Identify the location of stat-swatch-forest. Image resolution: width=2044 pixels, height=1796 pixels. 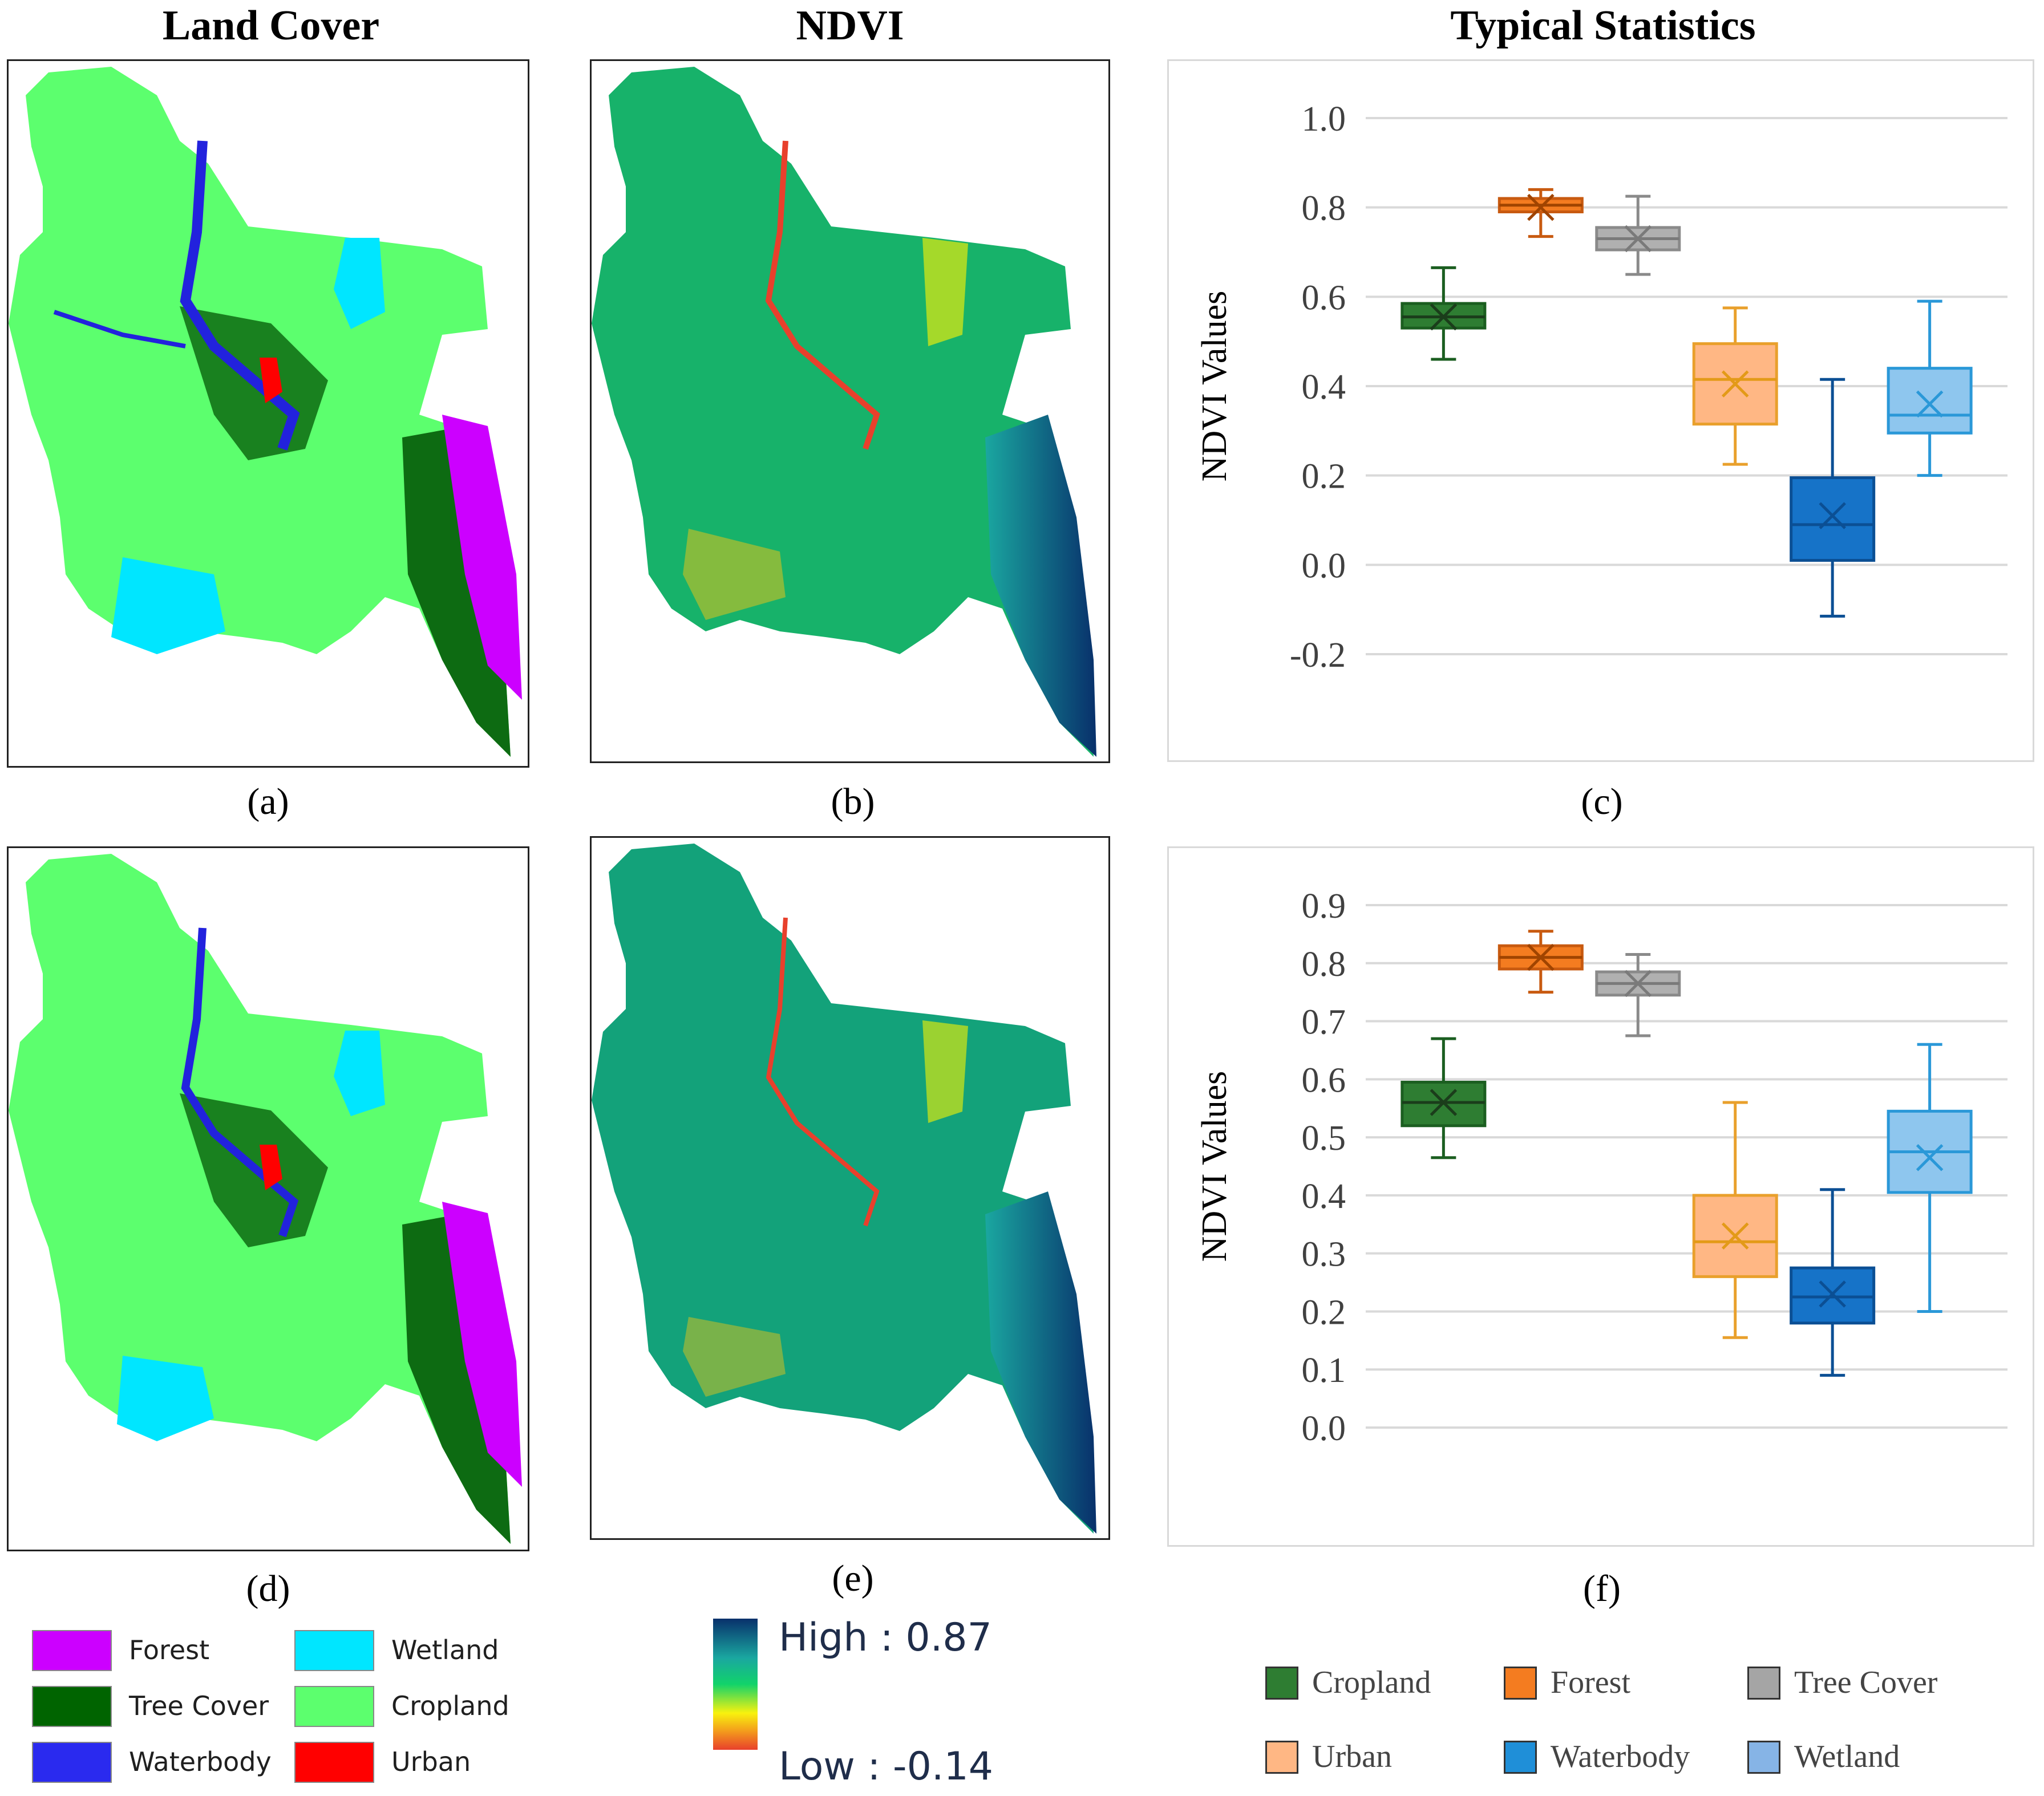
(1520, 1683).